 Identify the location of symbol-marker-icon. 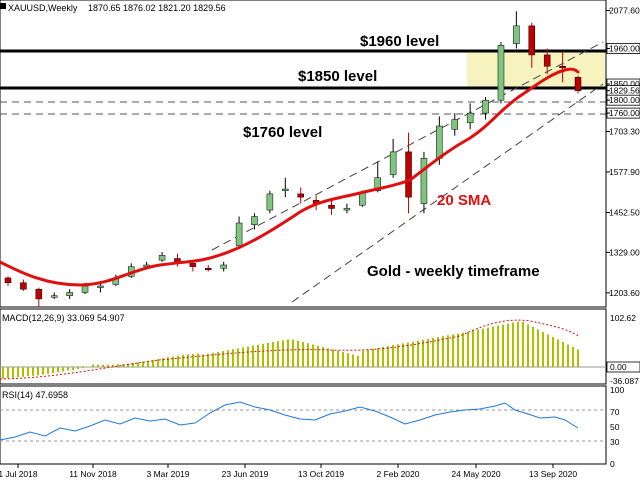
(3, 6).